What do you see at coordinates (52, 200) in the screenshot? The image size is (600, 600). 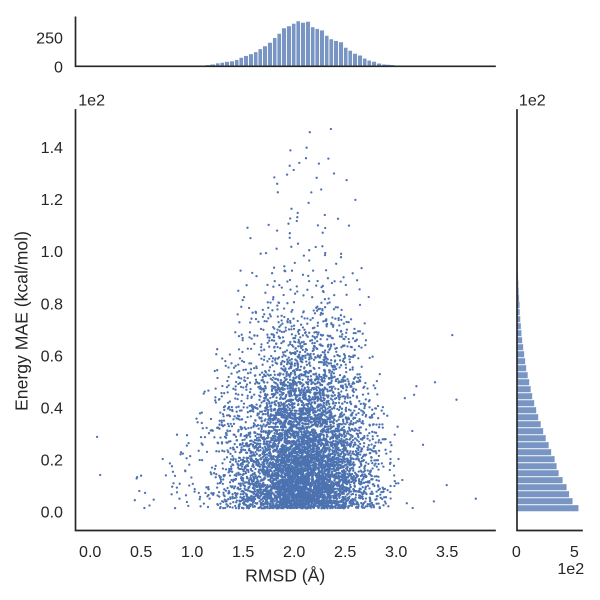 I see `svg-text: 1.2` at bounding box center [52, 200].